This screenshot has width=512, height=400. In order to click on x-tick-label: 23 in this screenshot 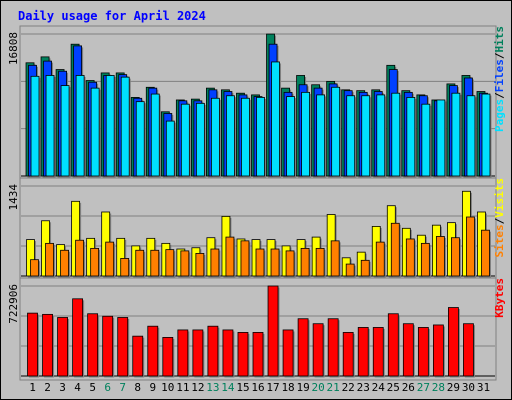, I will do `click(363, 387)`.